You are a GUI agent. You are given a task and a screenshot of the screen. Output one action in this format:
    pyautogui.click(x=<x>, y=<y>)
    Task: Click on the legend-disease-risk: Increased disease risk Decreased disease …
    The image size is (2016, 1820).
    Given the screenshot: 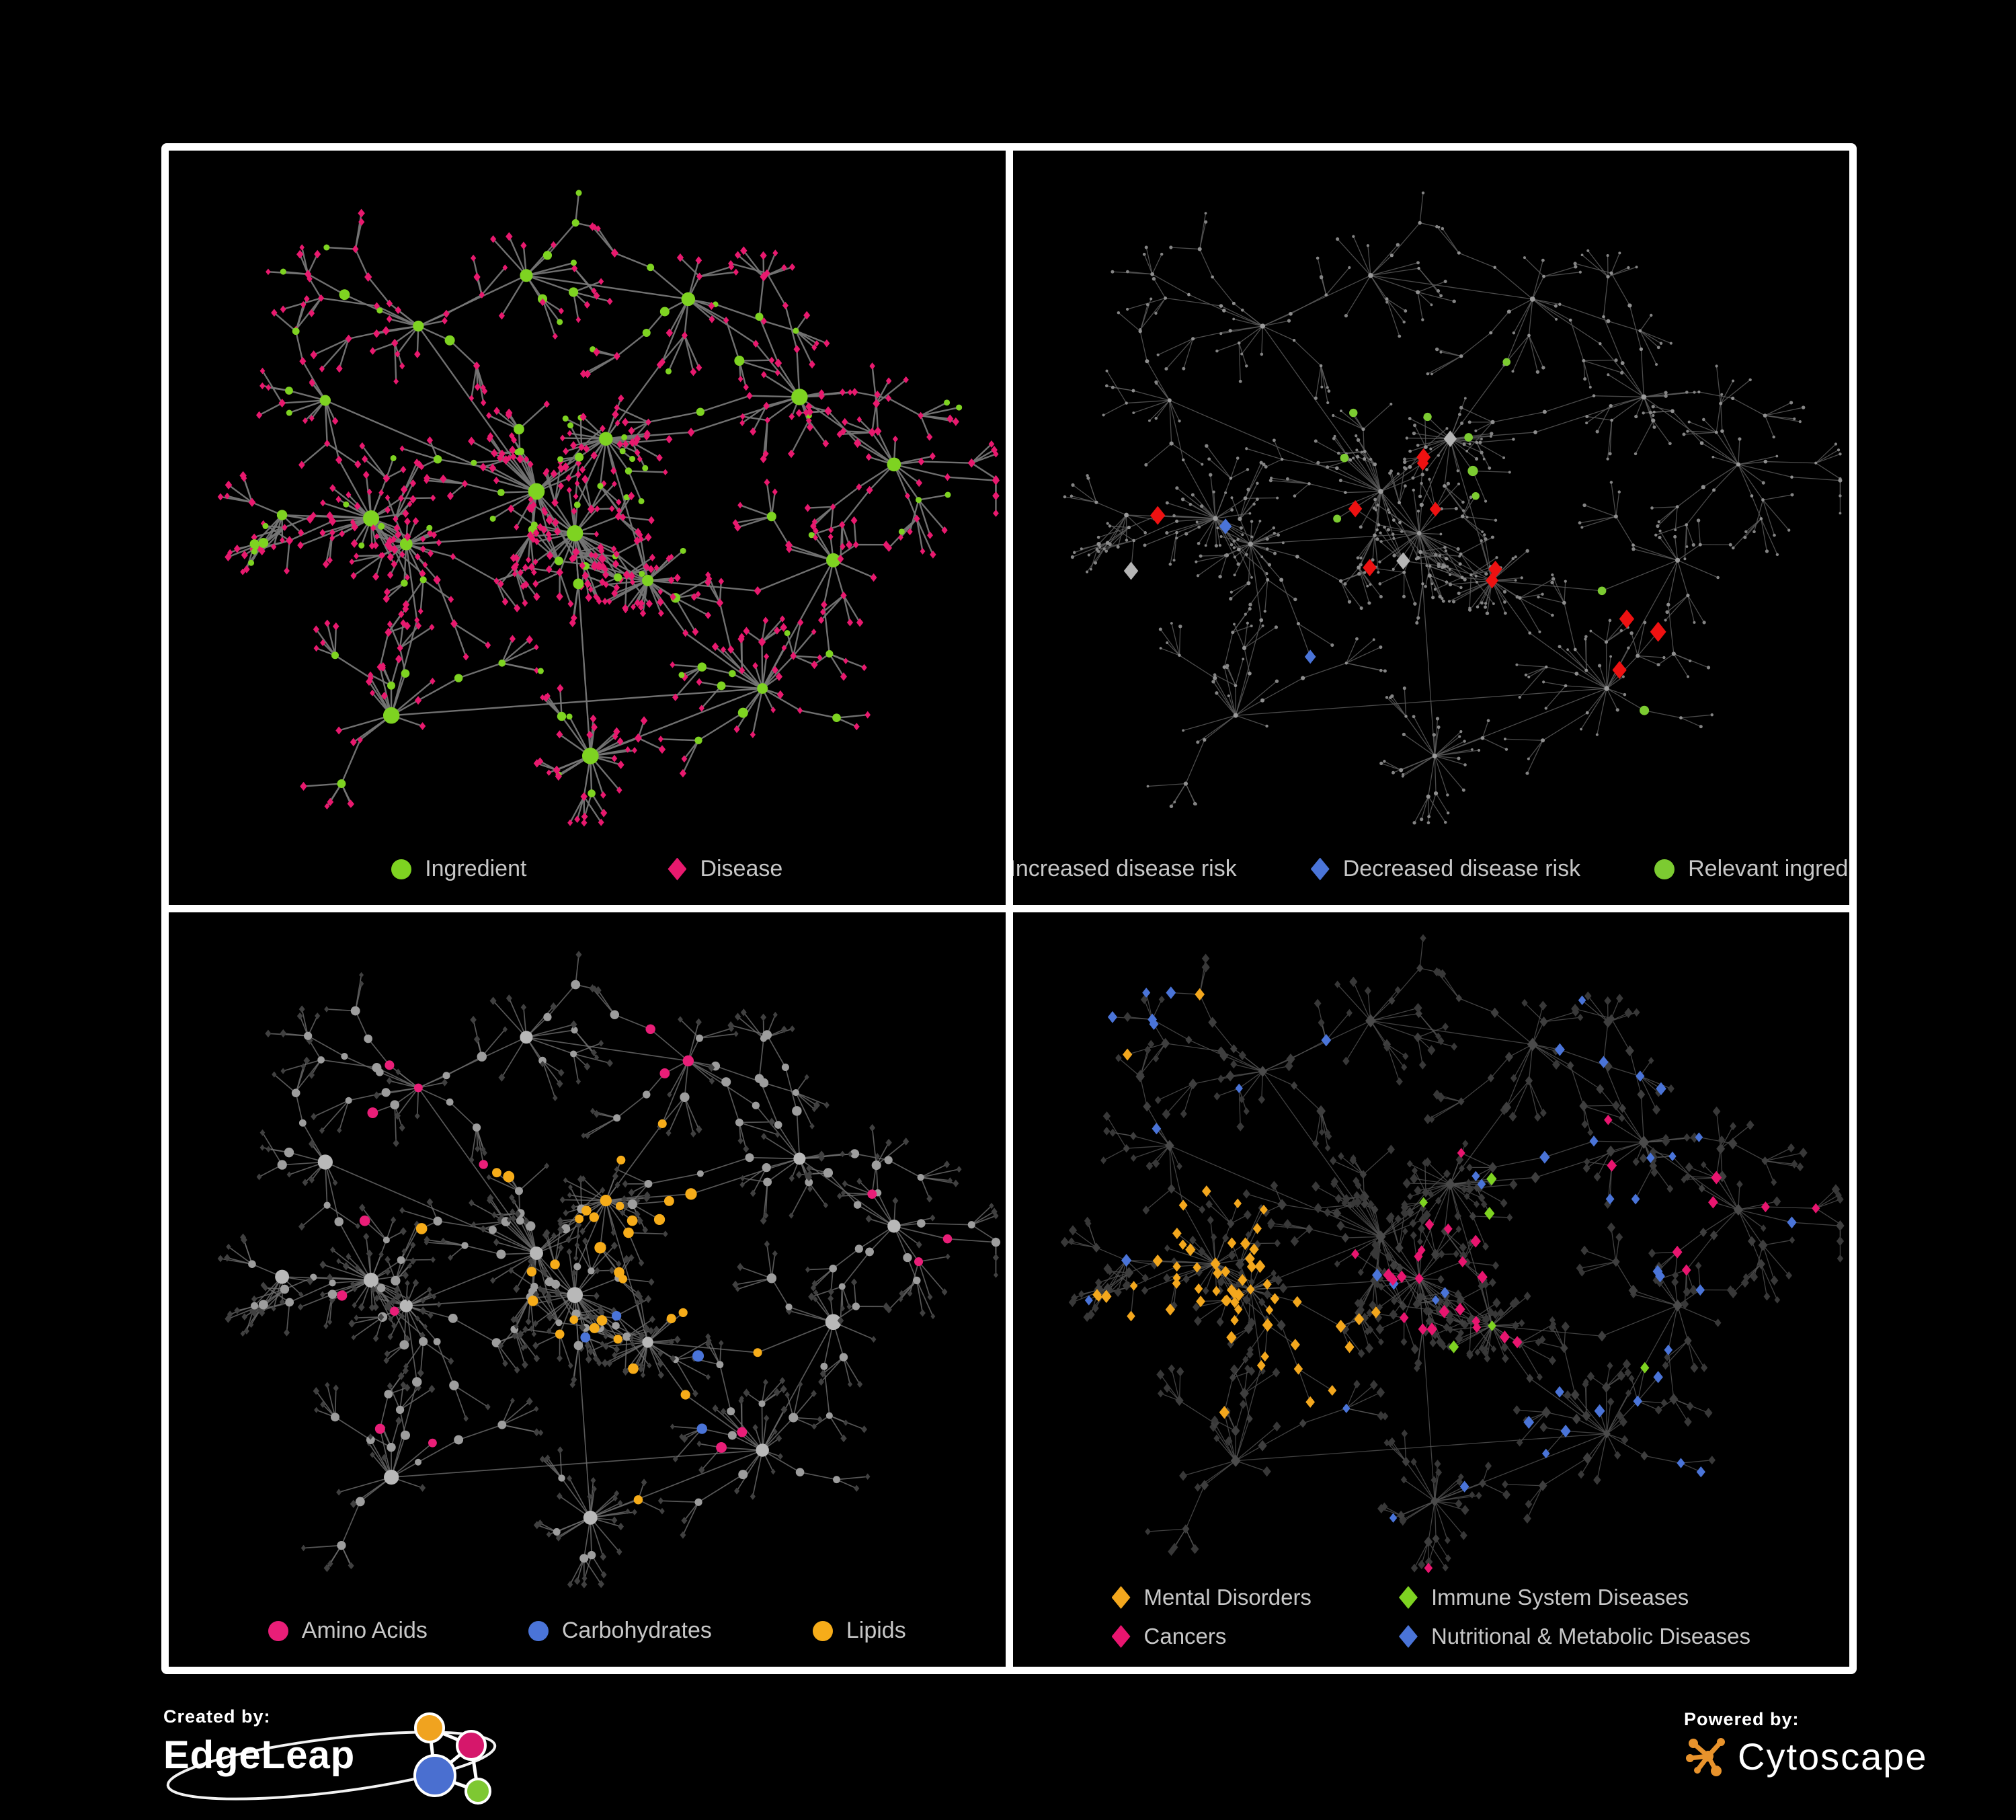 What is the action you would take?
    pyautogui.click(x=1431, y=869)
    